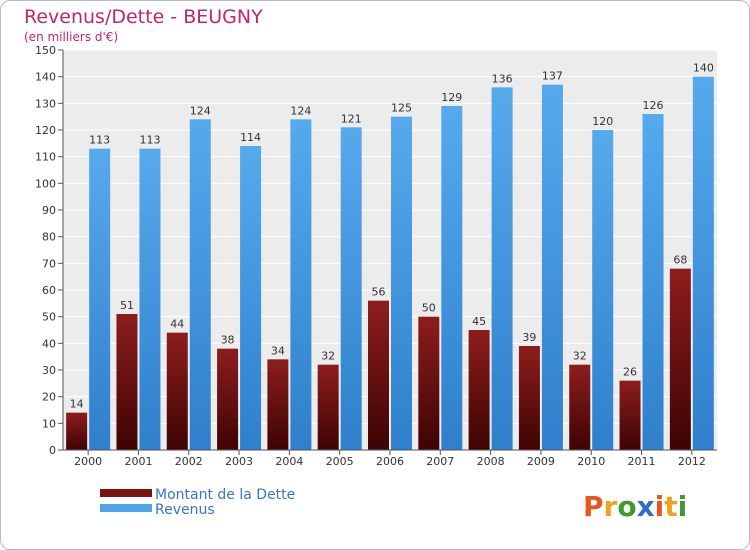 The width and height of the screenshot is (750, 550). I want to click on y-tick-label: 150, so click(45, 50).